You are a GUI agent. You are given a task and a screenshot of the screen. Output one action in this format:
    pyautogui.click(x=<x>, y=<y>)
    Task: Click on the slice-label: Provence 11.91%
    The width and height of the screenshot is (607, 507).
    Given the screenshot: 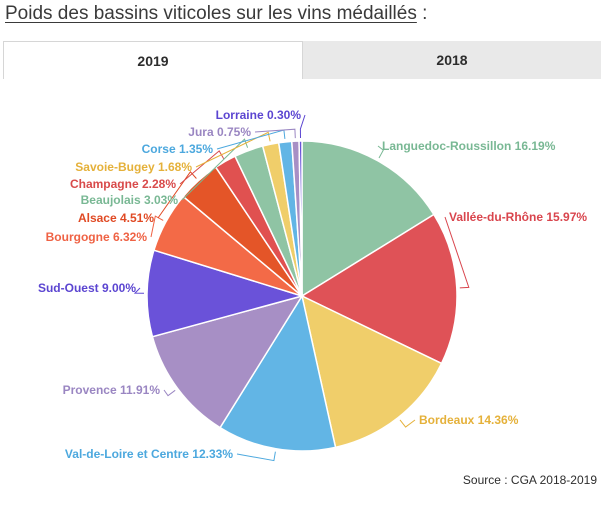 What is the action you would take?
    pyautogui.click(x=112, y=390)
    